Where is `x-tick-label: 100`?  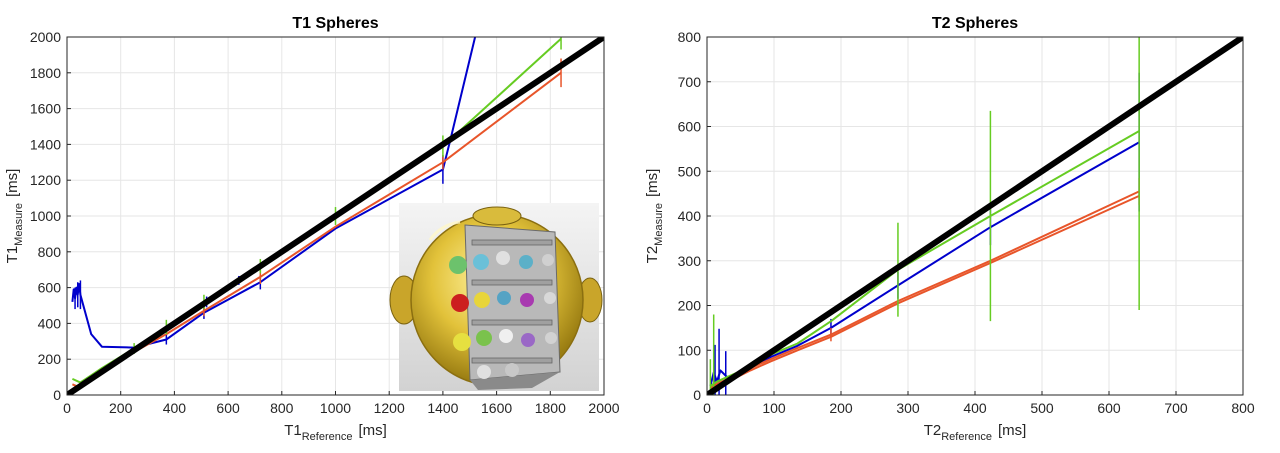
x-tick-label: 100 is located at coordinates (774, 408).